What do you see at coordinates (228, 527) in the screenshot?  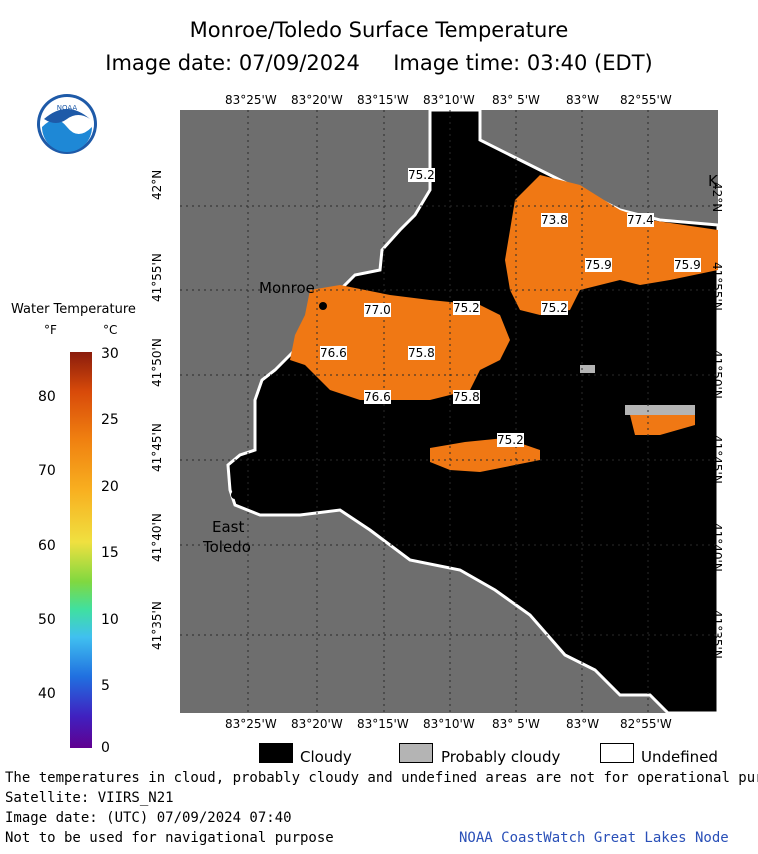 I see `place-east: East` at bounding box center [228, 527].